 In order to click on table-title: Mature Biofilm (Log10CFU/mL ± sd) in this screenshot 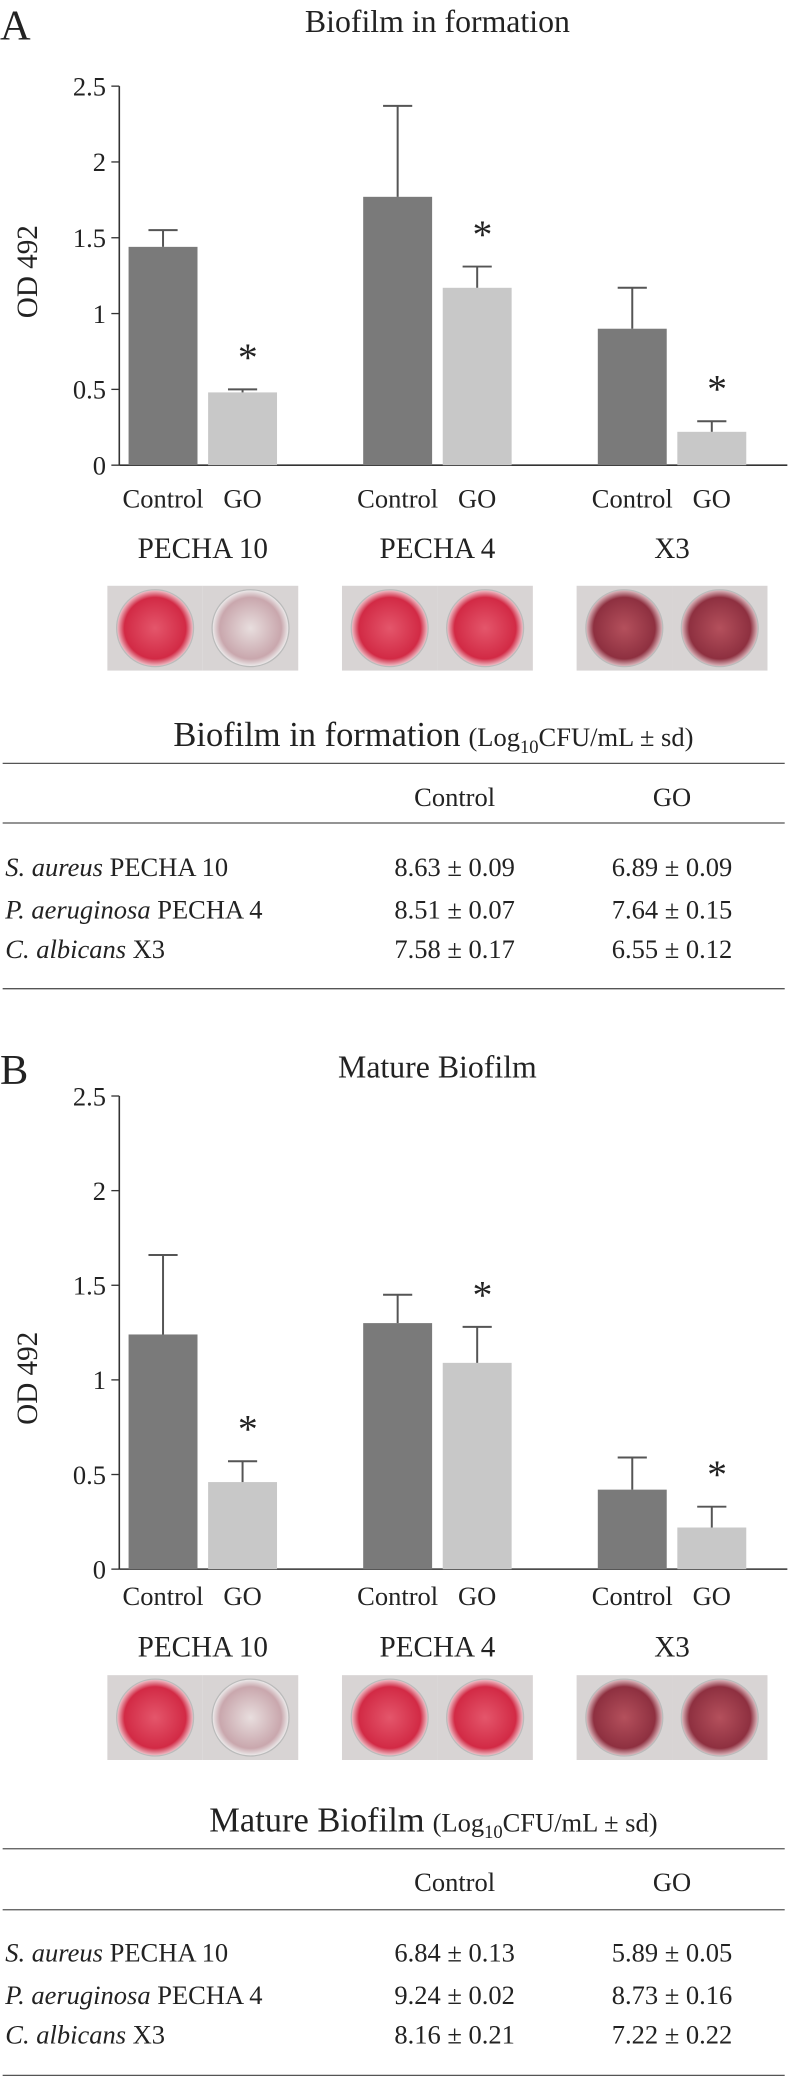, I will do `click(433, 1823)`.